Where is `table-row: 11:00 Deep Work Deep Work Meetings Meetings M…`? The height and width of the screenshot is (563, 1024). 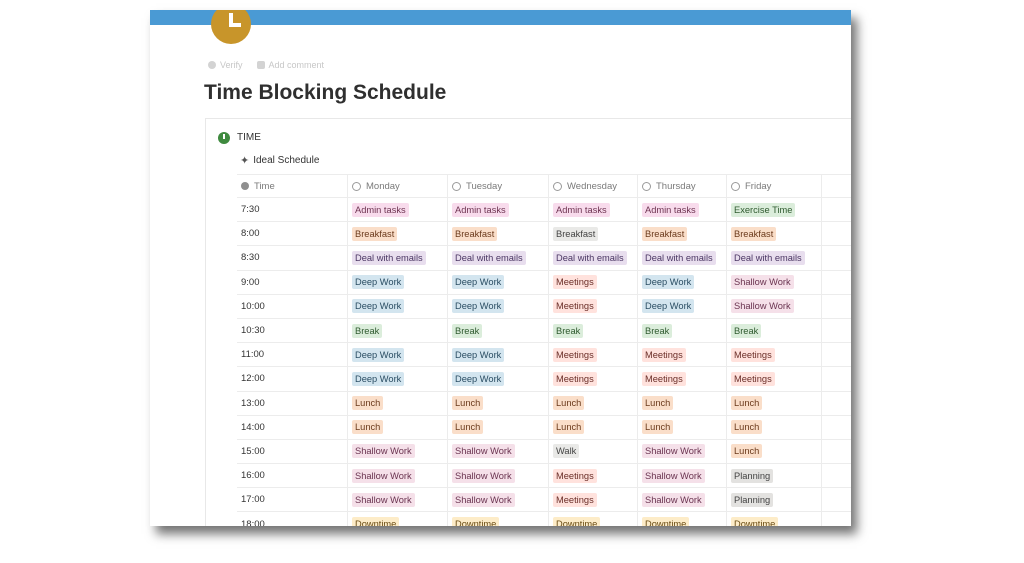
table-row: 11:00 Deep Work Deep Work Meetings Meetings M… is located at coordinates (544, 355).